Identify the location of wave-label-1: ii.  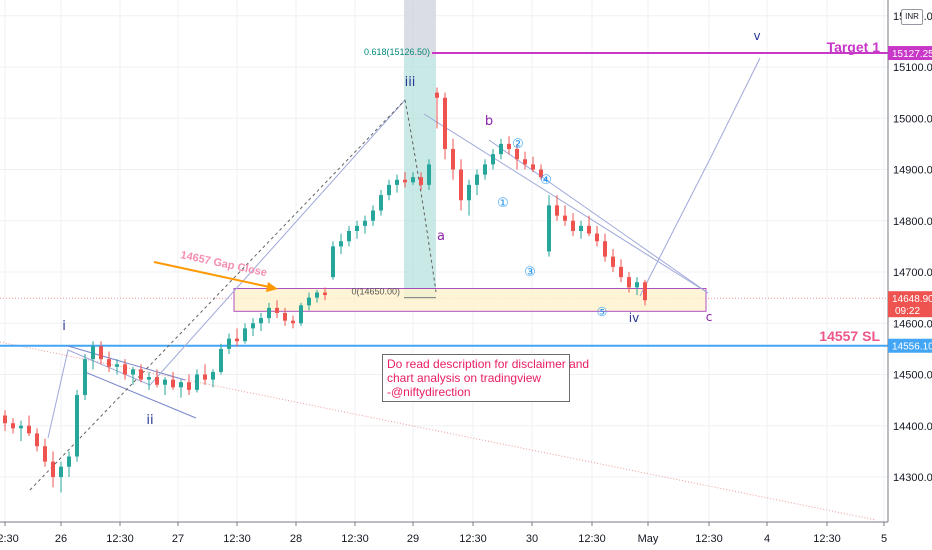
(149, 420).